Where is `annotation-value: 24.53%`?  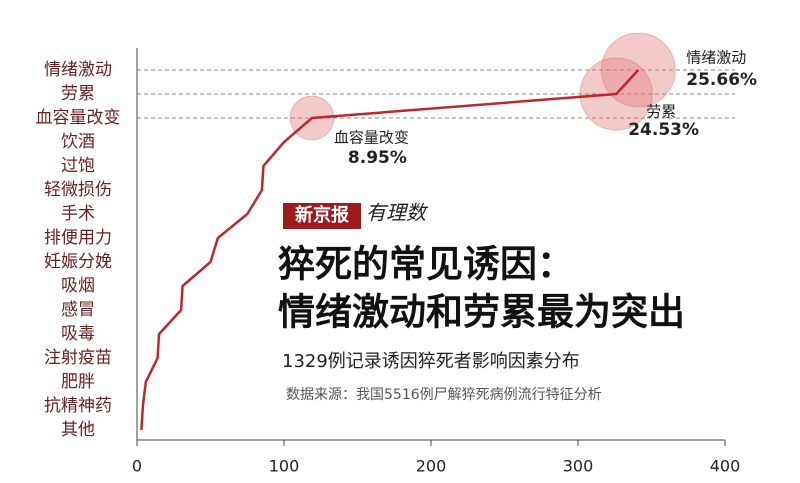 annotation-value: 24.53% is located at coordinates (663, 130).